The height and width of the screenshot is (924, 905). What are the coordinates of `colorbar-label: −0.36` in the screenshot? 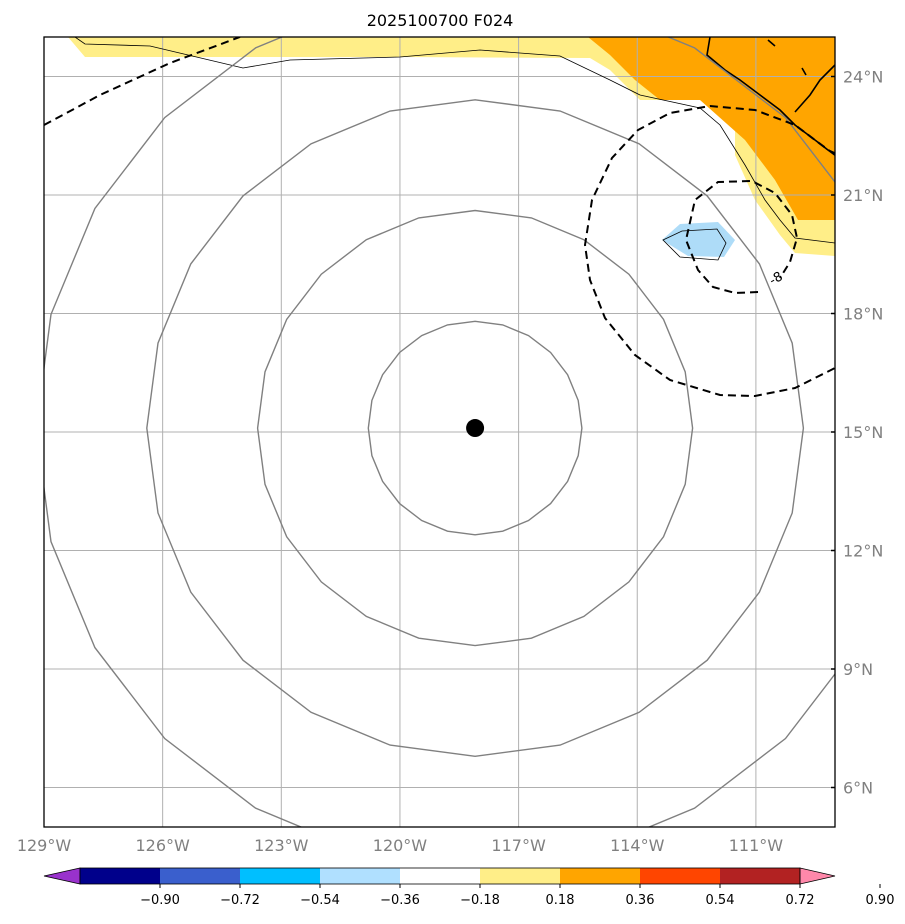 It's located at (400, 900).